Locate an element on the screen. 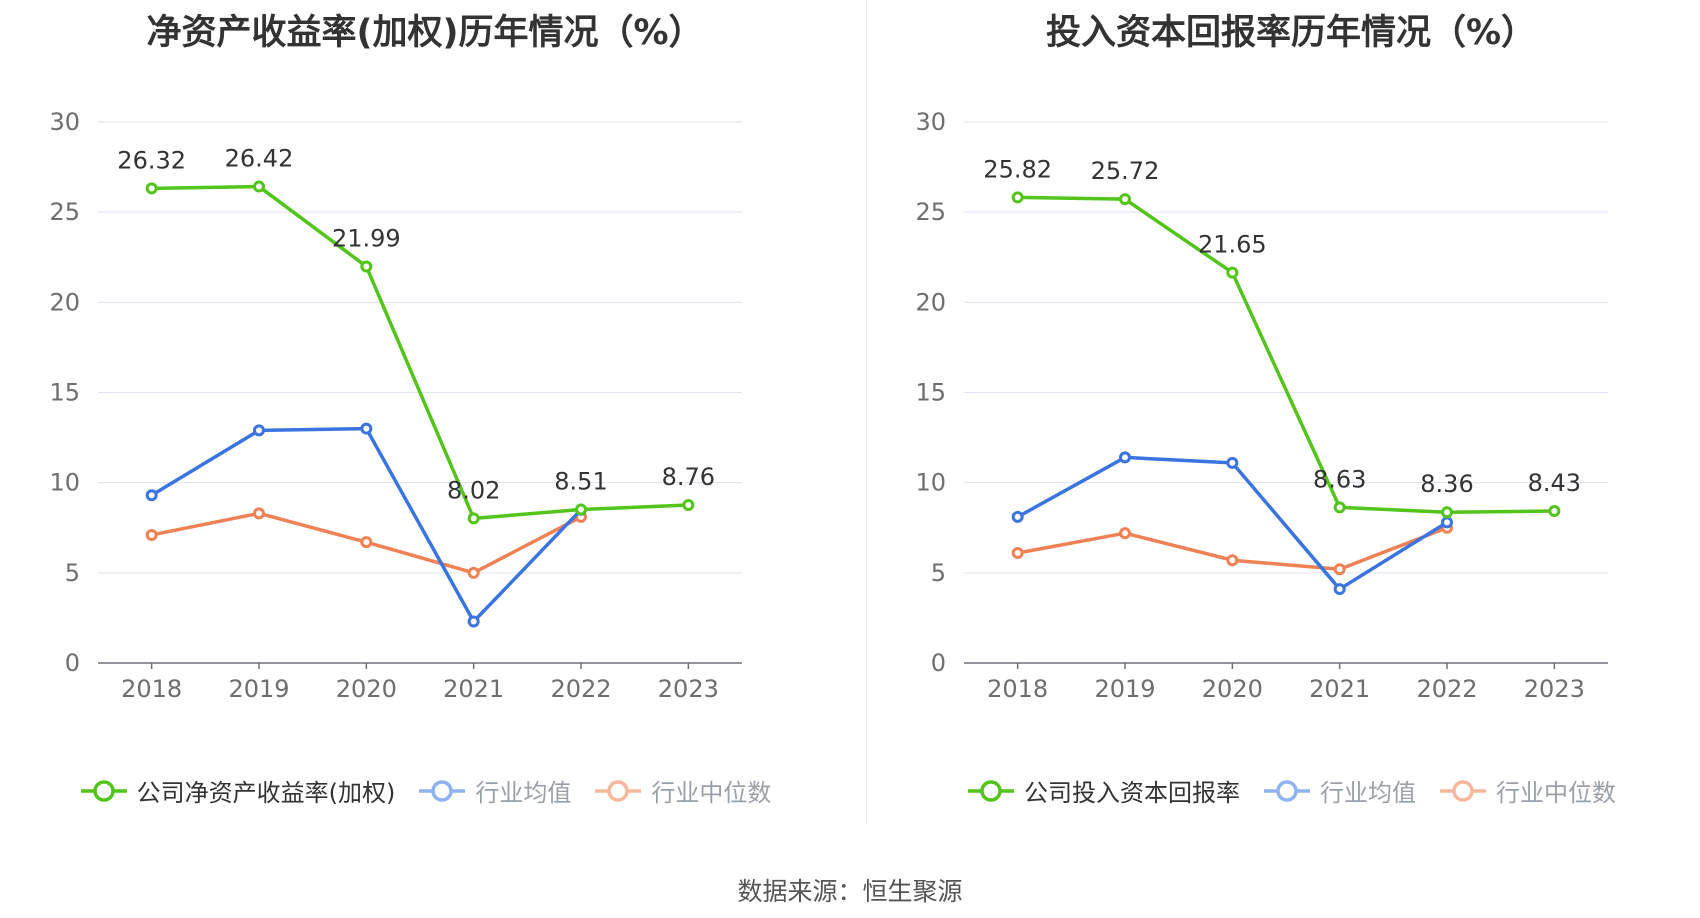 This screenshot has height=918, width=1700. chart-title: 投入资本回报率历年情况（%） is located at coordinates (1291, 33).